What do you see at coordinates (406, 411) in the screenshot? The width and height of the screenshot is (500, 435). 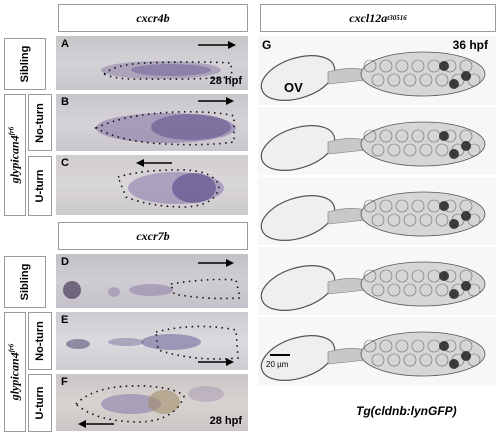 I see `transgene-caption: Tg(cldnb:lynGFP)` at bounding box center [406, 411].